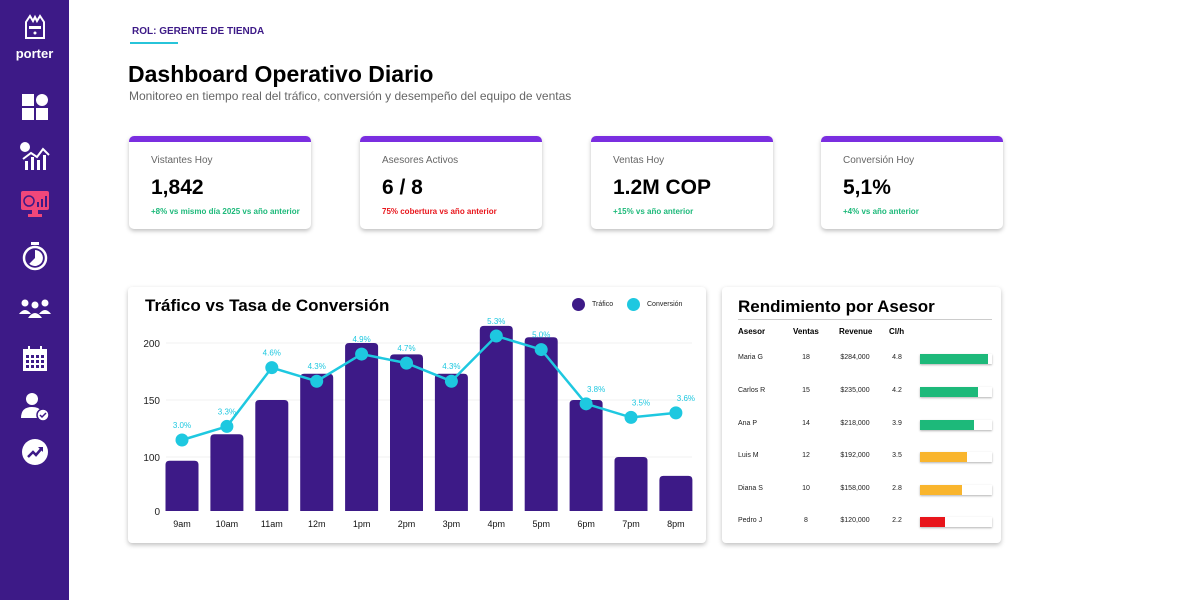 This screenshot has height=600, width=1200. What do you see at coordinates (227, 411) in the screenshot?
I see `conversion-data-label: 3.3%` at bounding box center [227, 411].